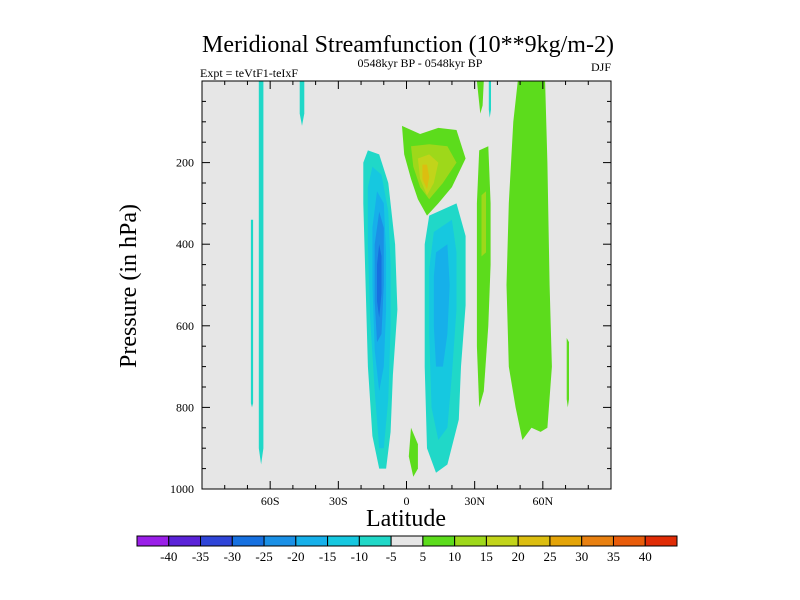 This screenshot has height=600, width=800. Describe the element at coordinates (529, 260) in the screenshot. I see `contour-region-pos-band-60n` at that location.